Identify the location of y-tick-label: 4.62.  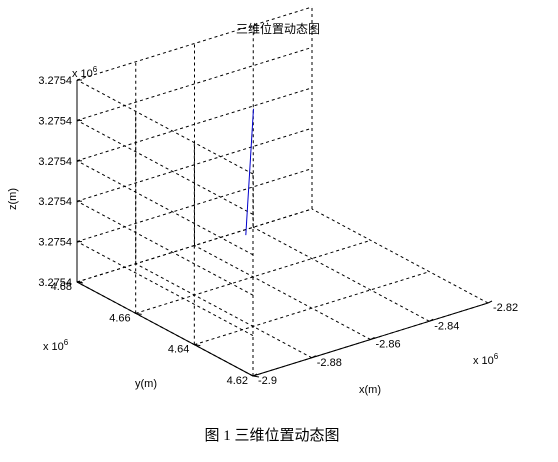
(237, 381).